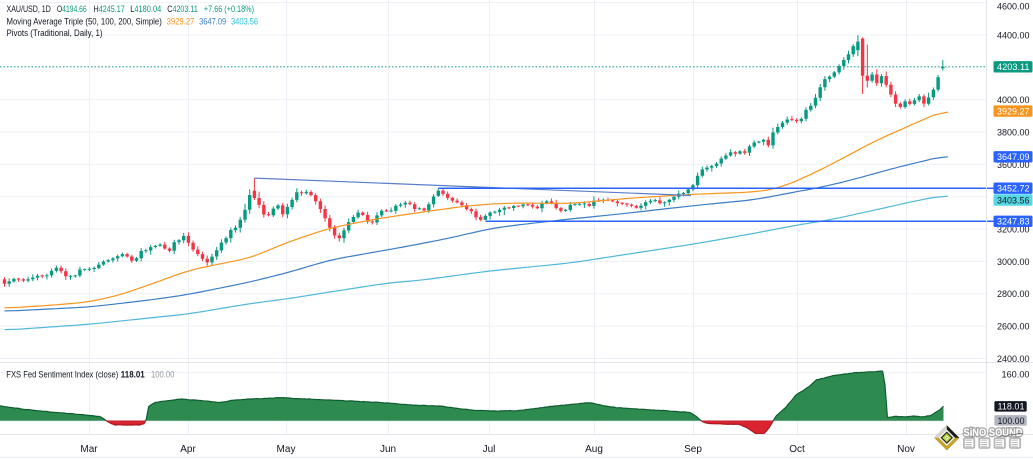  Describe the element at coordinates (89, 449) in the screenshot. I see `svg-text: Mar` at that location.